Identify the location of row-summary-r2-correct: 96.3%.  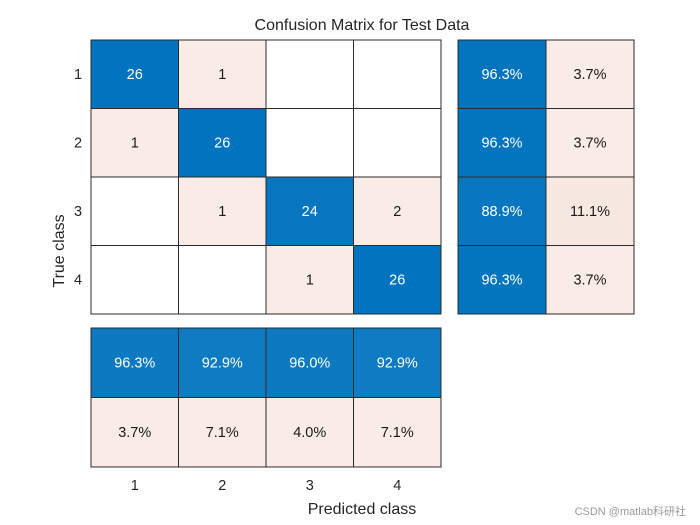
(502, 143).